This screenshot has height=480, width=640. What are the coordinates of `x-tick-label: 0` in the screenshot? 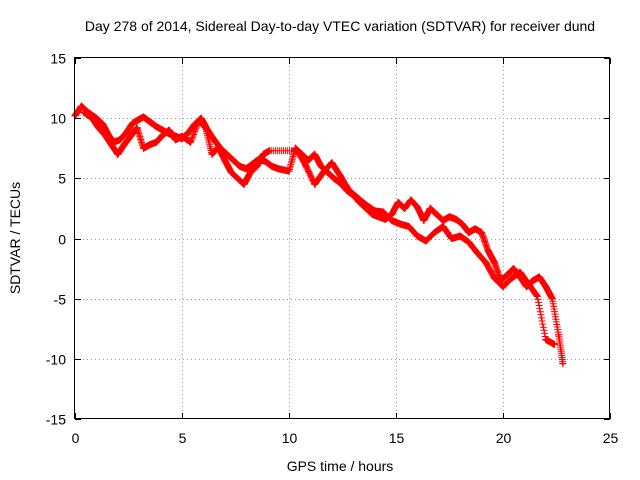 It's located at (76, 438).